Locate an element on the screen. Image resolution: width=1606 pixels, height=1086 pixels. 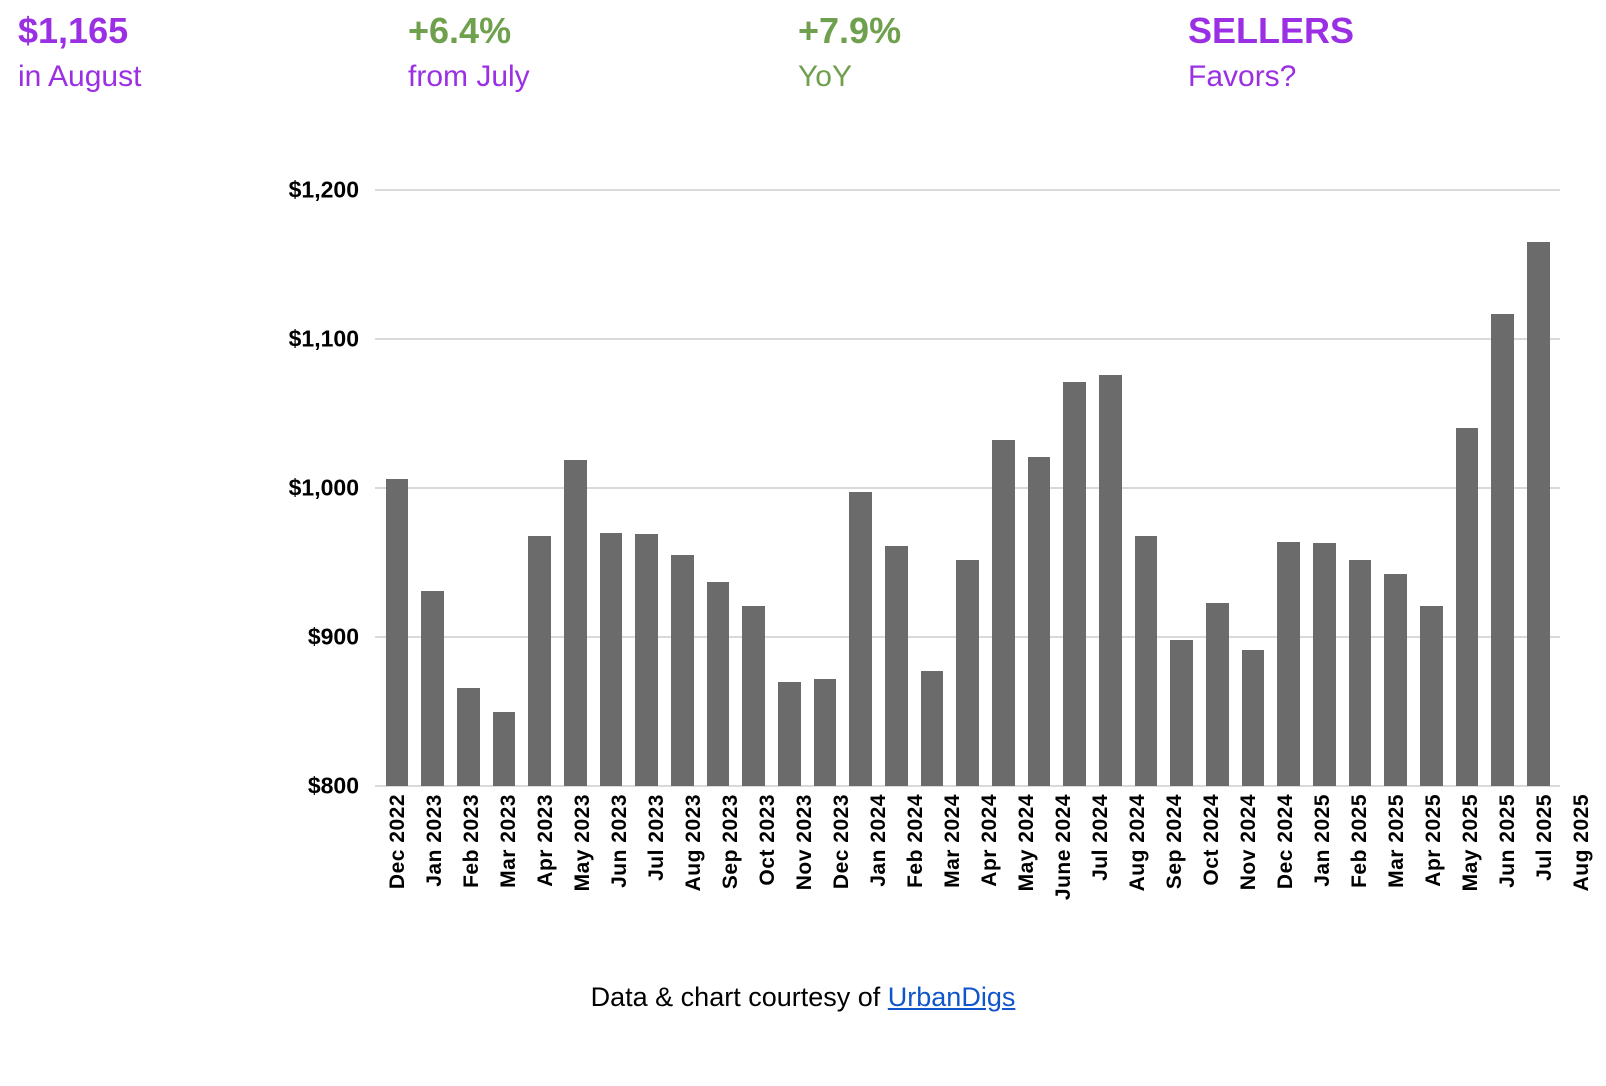
stat-value: +7.9% is located at coordinates (850, 30).